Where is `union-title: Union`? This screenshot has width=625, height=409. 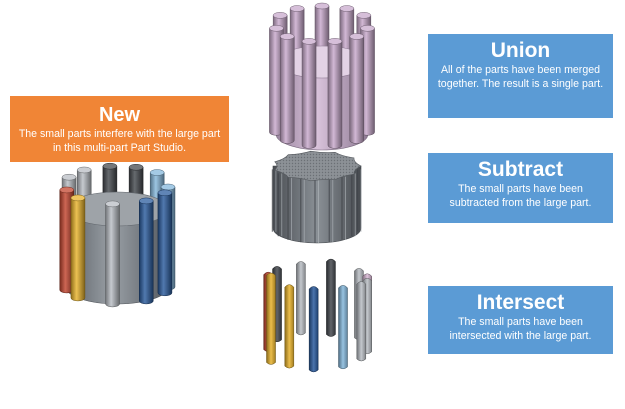 union-title: Union is located at coordinates (520, 50).